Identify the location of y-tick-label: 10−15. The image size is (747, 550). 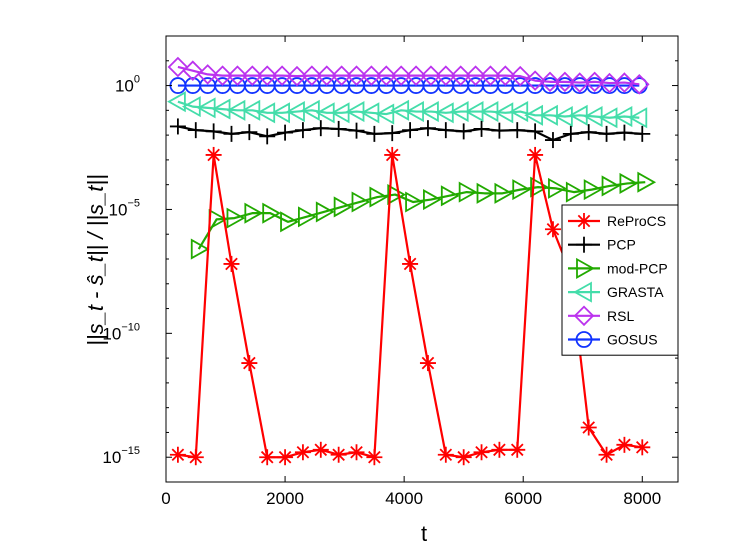
(121, 456).